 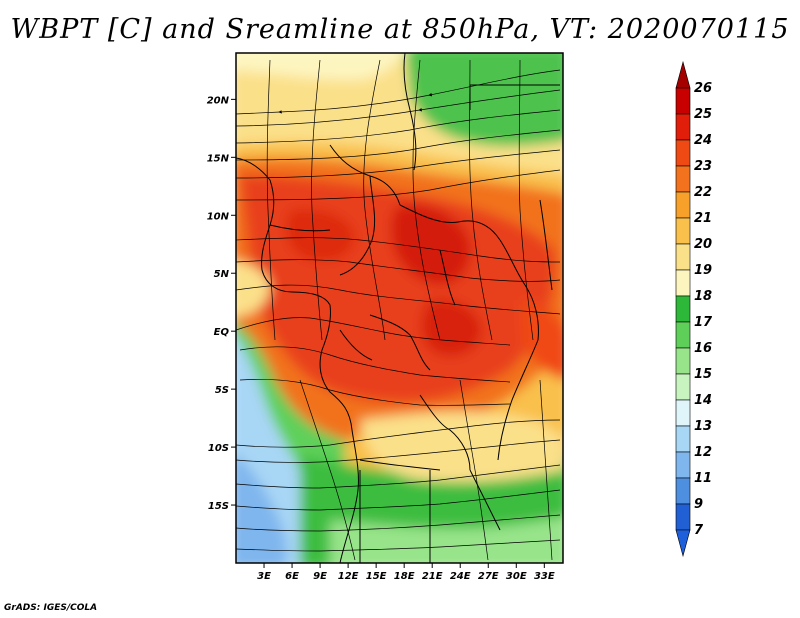 I want to click on colorbar-label: 25, so click(x=703, y=114).